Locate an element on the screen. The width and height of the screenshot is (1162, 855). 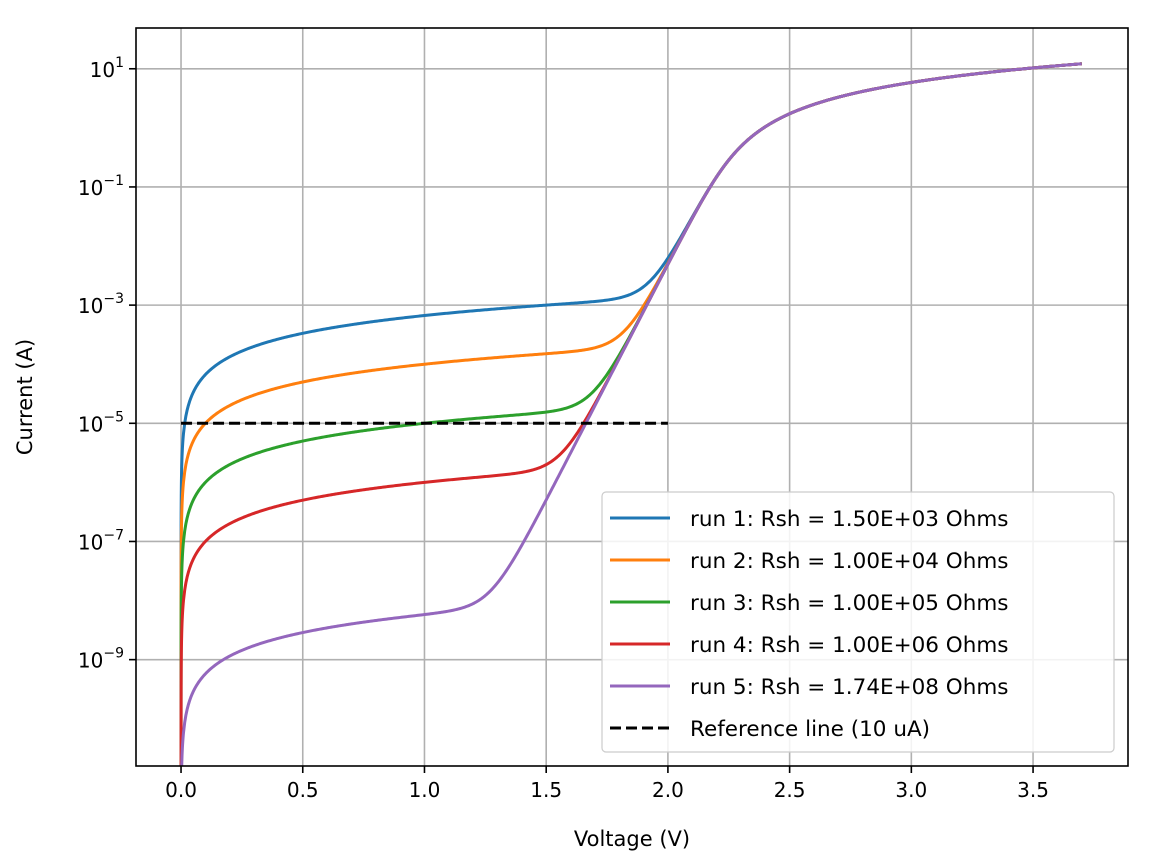
legend-label: Reference line (10 uA) is located at coordinates (810, 729).